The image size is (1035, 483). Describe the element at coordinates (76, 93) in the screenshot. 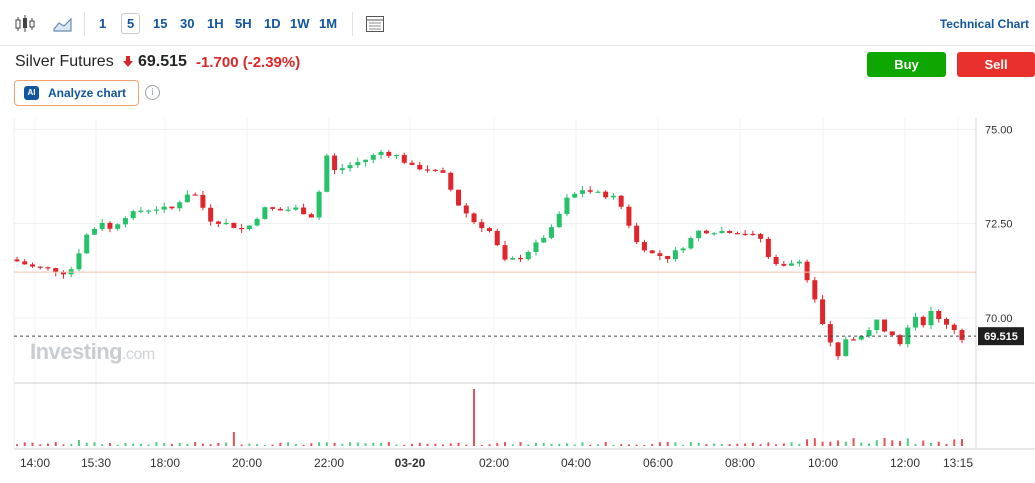

I see `analyze-chart-button: AI Analyze chart` at that location.